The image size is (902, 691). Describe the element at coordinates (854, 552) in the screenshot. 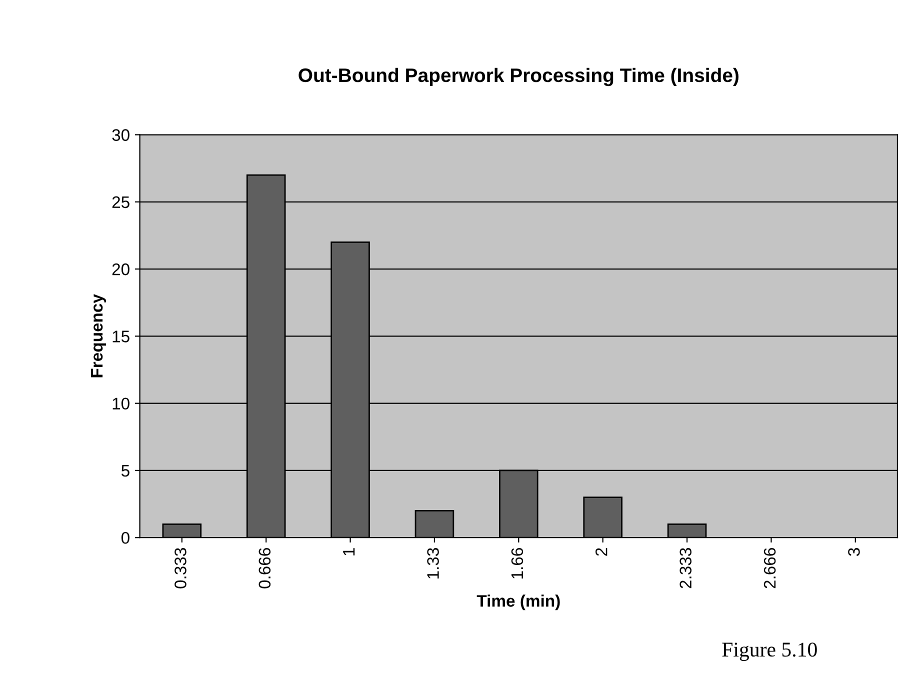

I see `x-tick-label: 3` at that location.